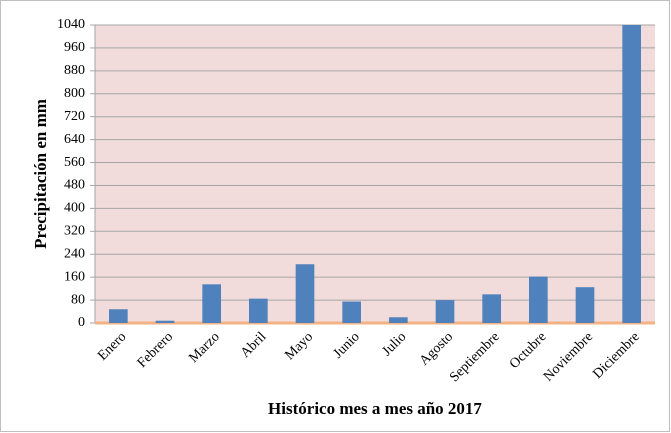 The height and width of the screenshot is (433, 671). What do you see at coordinates (74, 139) in the screenshot?
I see `y-tick-label: 640` at bounding box center [74, 139].